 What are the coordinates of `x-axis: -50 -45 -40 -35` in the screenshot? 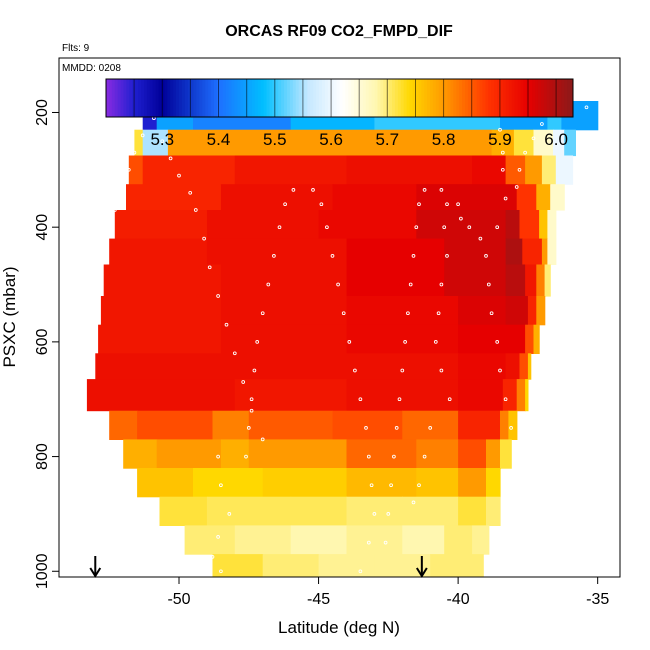 It's located at (388, 592).